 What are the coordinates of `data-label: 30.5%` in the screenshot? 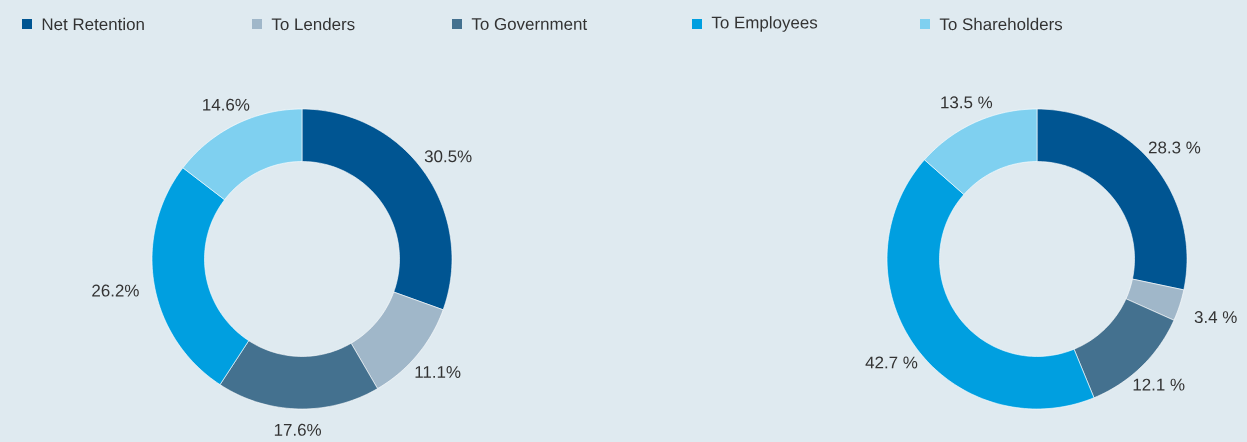 It's located at (448, 156).